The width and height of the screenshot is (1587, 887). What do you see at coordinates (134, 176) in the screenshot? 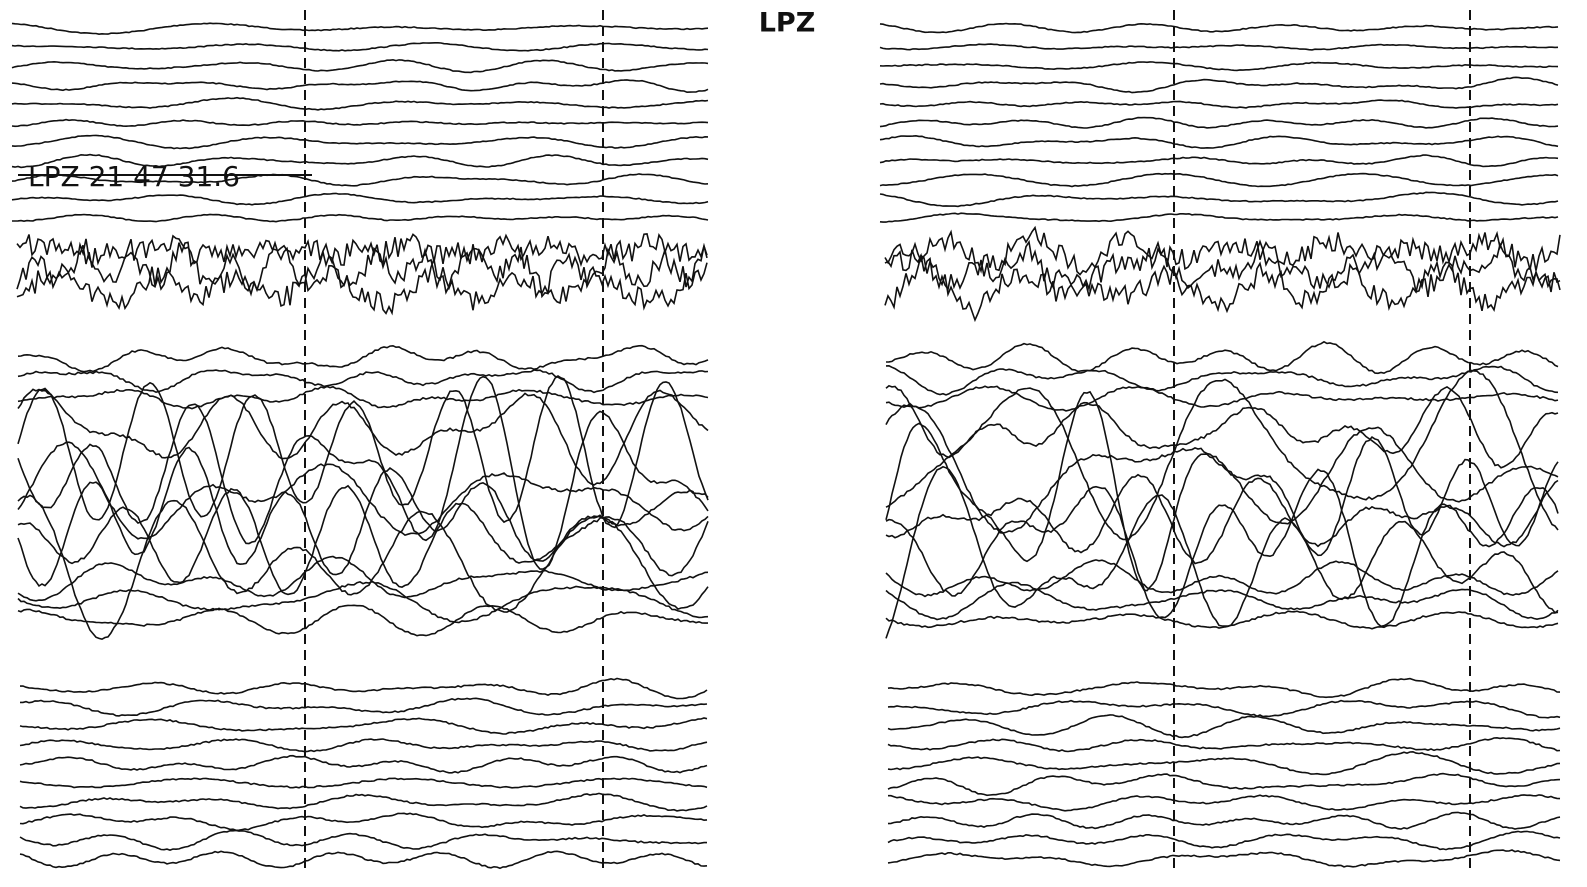
I see `event-annotation: LPZ 21 47 31.6` at bounding box center [134, 176].